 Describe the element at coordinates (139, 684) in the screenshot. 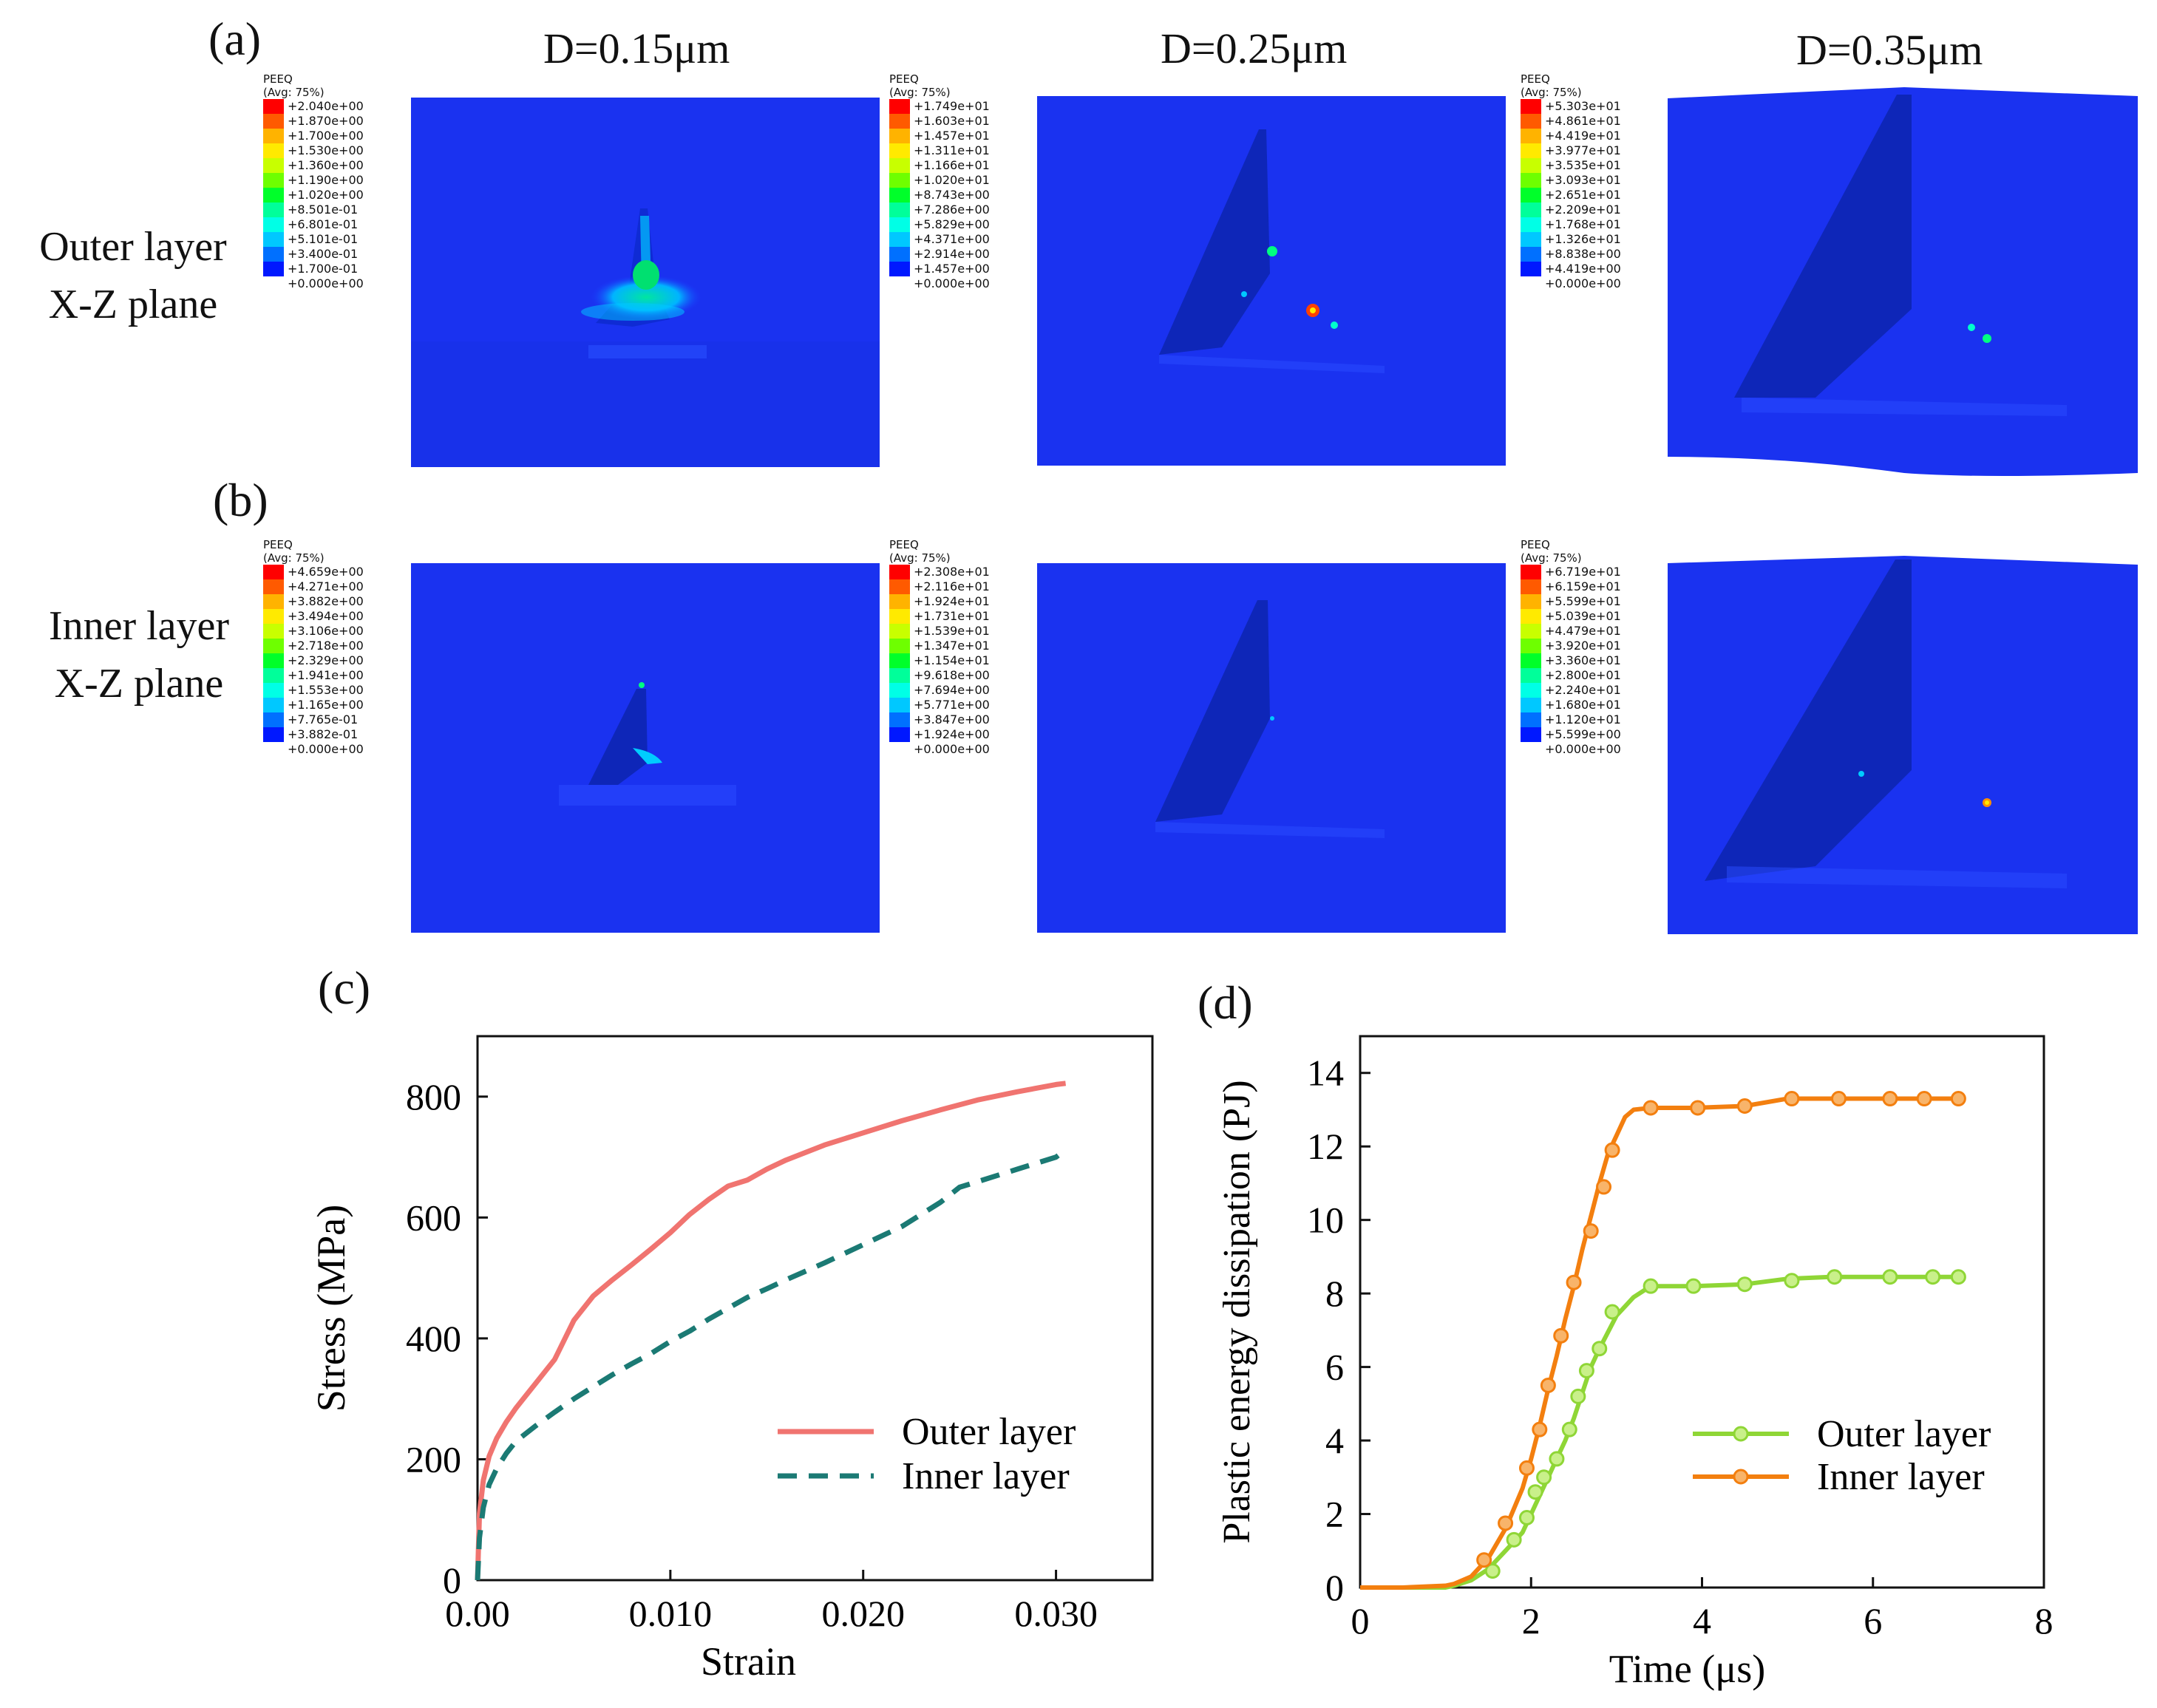

I see `row-label-inner-line2: X-Z plane` at that location.